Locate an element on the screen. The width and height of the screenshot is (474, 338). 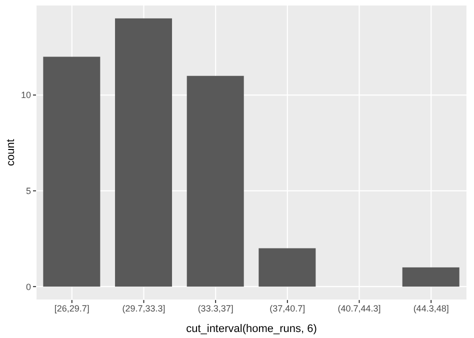
x-tick-label: (44.3,48] is located at coordinates (431, 308).